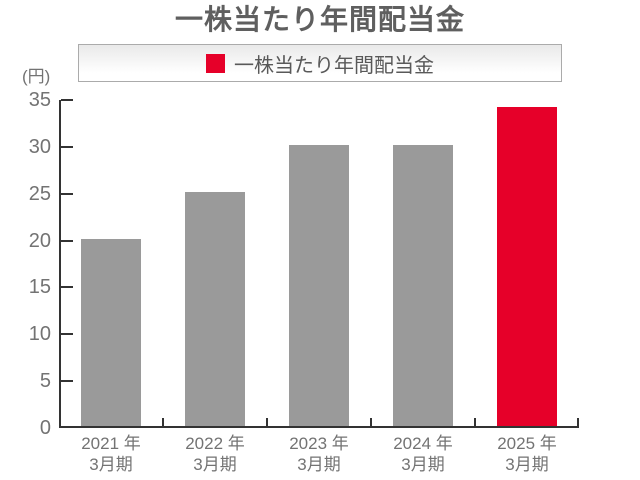 This screenshot has width=640, height=480. I want to click on x-axis-end-tick, so click(578, 422).